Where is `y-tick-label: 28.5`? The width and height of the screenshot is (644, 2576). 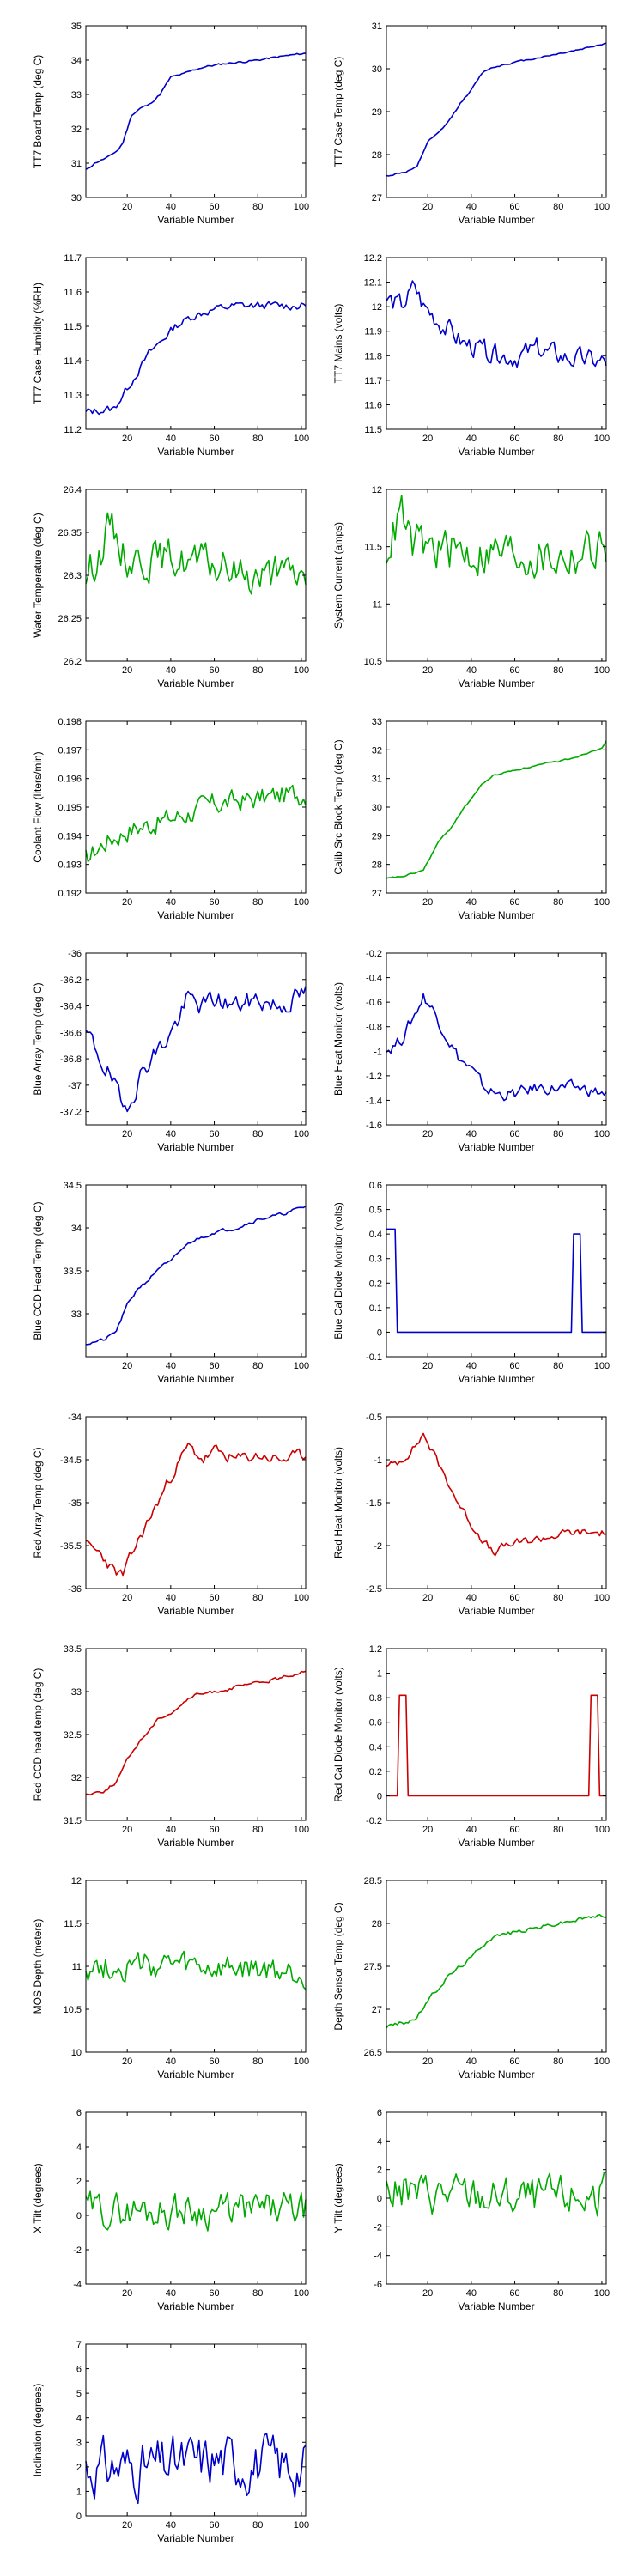
y-tick-label: 28.5 is located at coordinates (373, 1881).